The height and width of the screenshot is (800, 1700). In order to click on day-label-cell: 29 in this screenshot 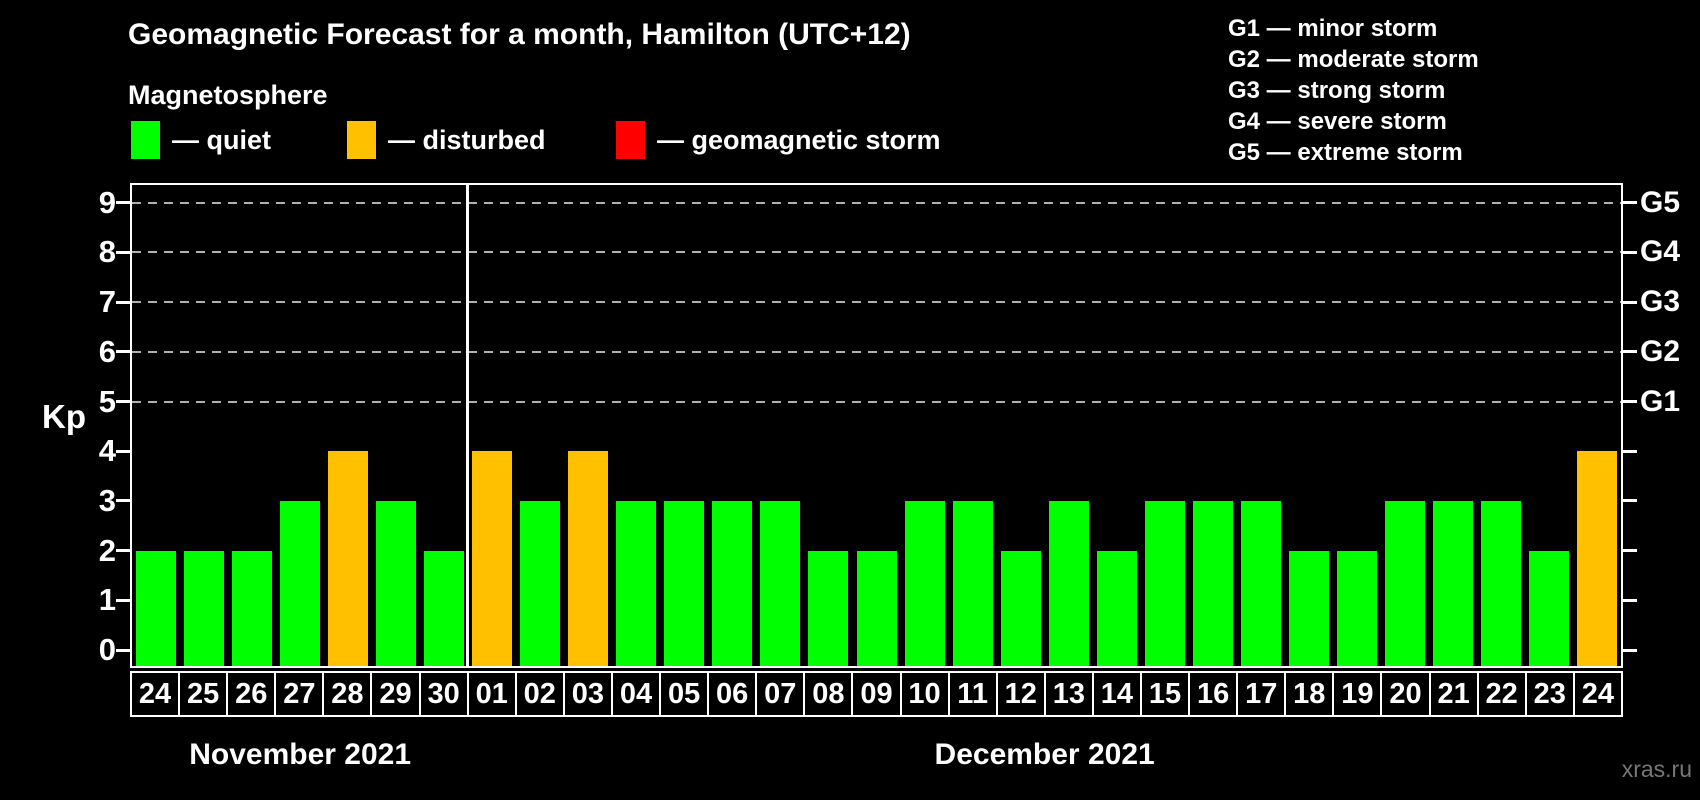, I will do `click(394, 694)`.